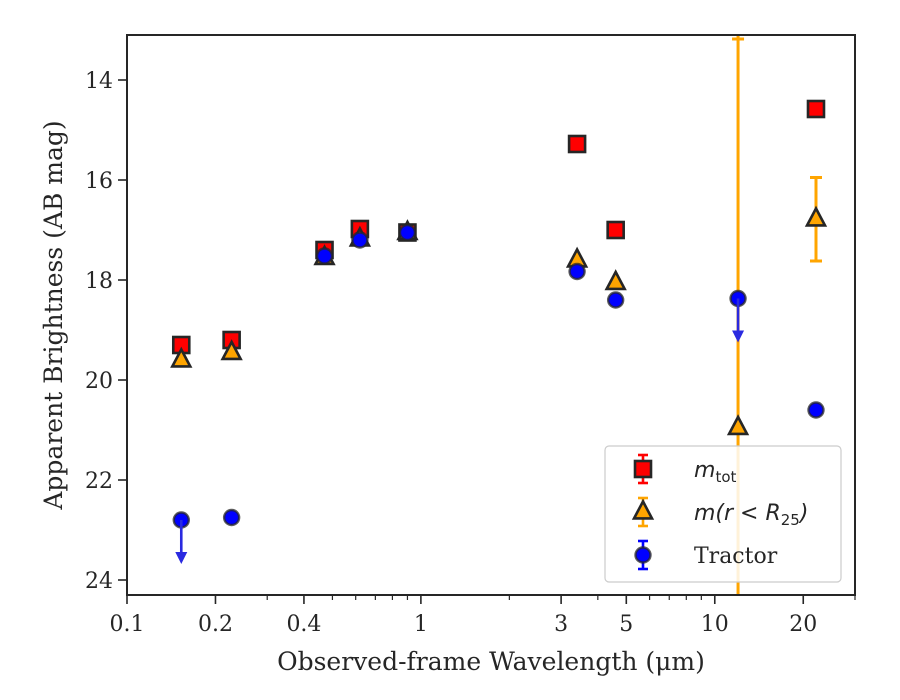  Describe the element at coordinates (99, 181) in the screenshot. I see `y-tick-label: 16` at that location.